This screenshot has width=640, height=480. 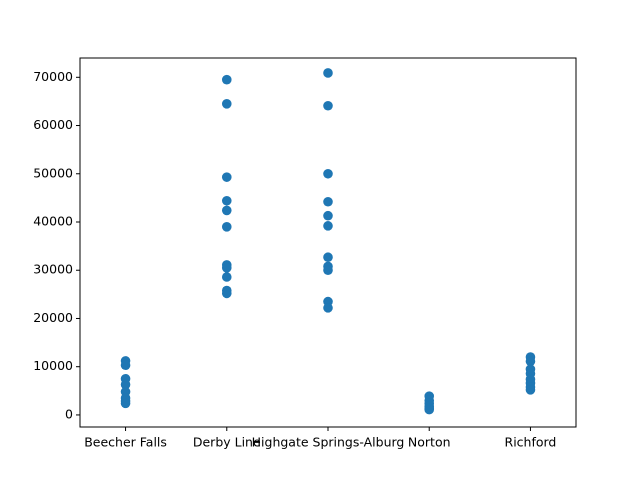 What do you see at coordinates (69, 413) in the screenshot?
I see `y-tick-label: 0` at bounding box center [69, 413].